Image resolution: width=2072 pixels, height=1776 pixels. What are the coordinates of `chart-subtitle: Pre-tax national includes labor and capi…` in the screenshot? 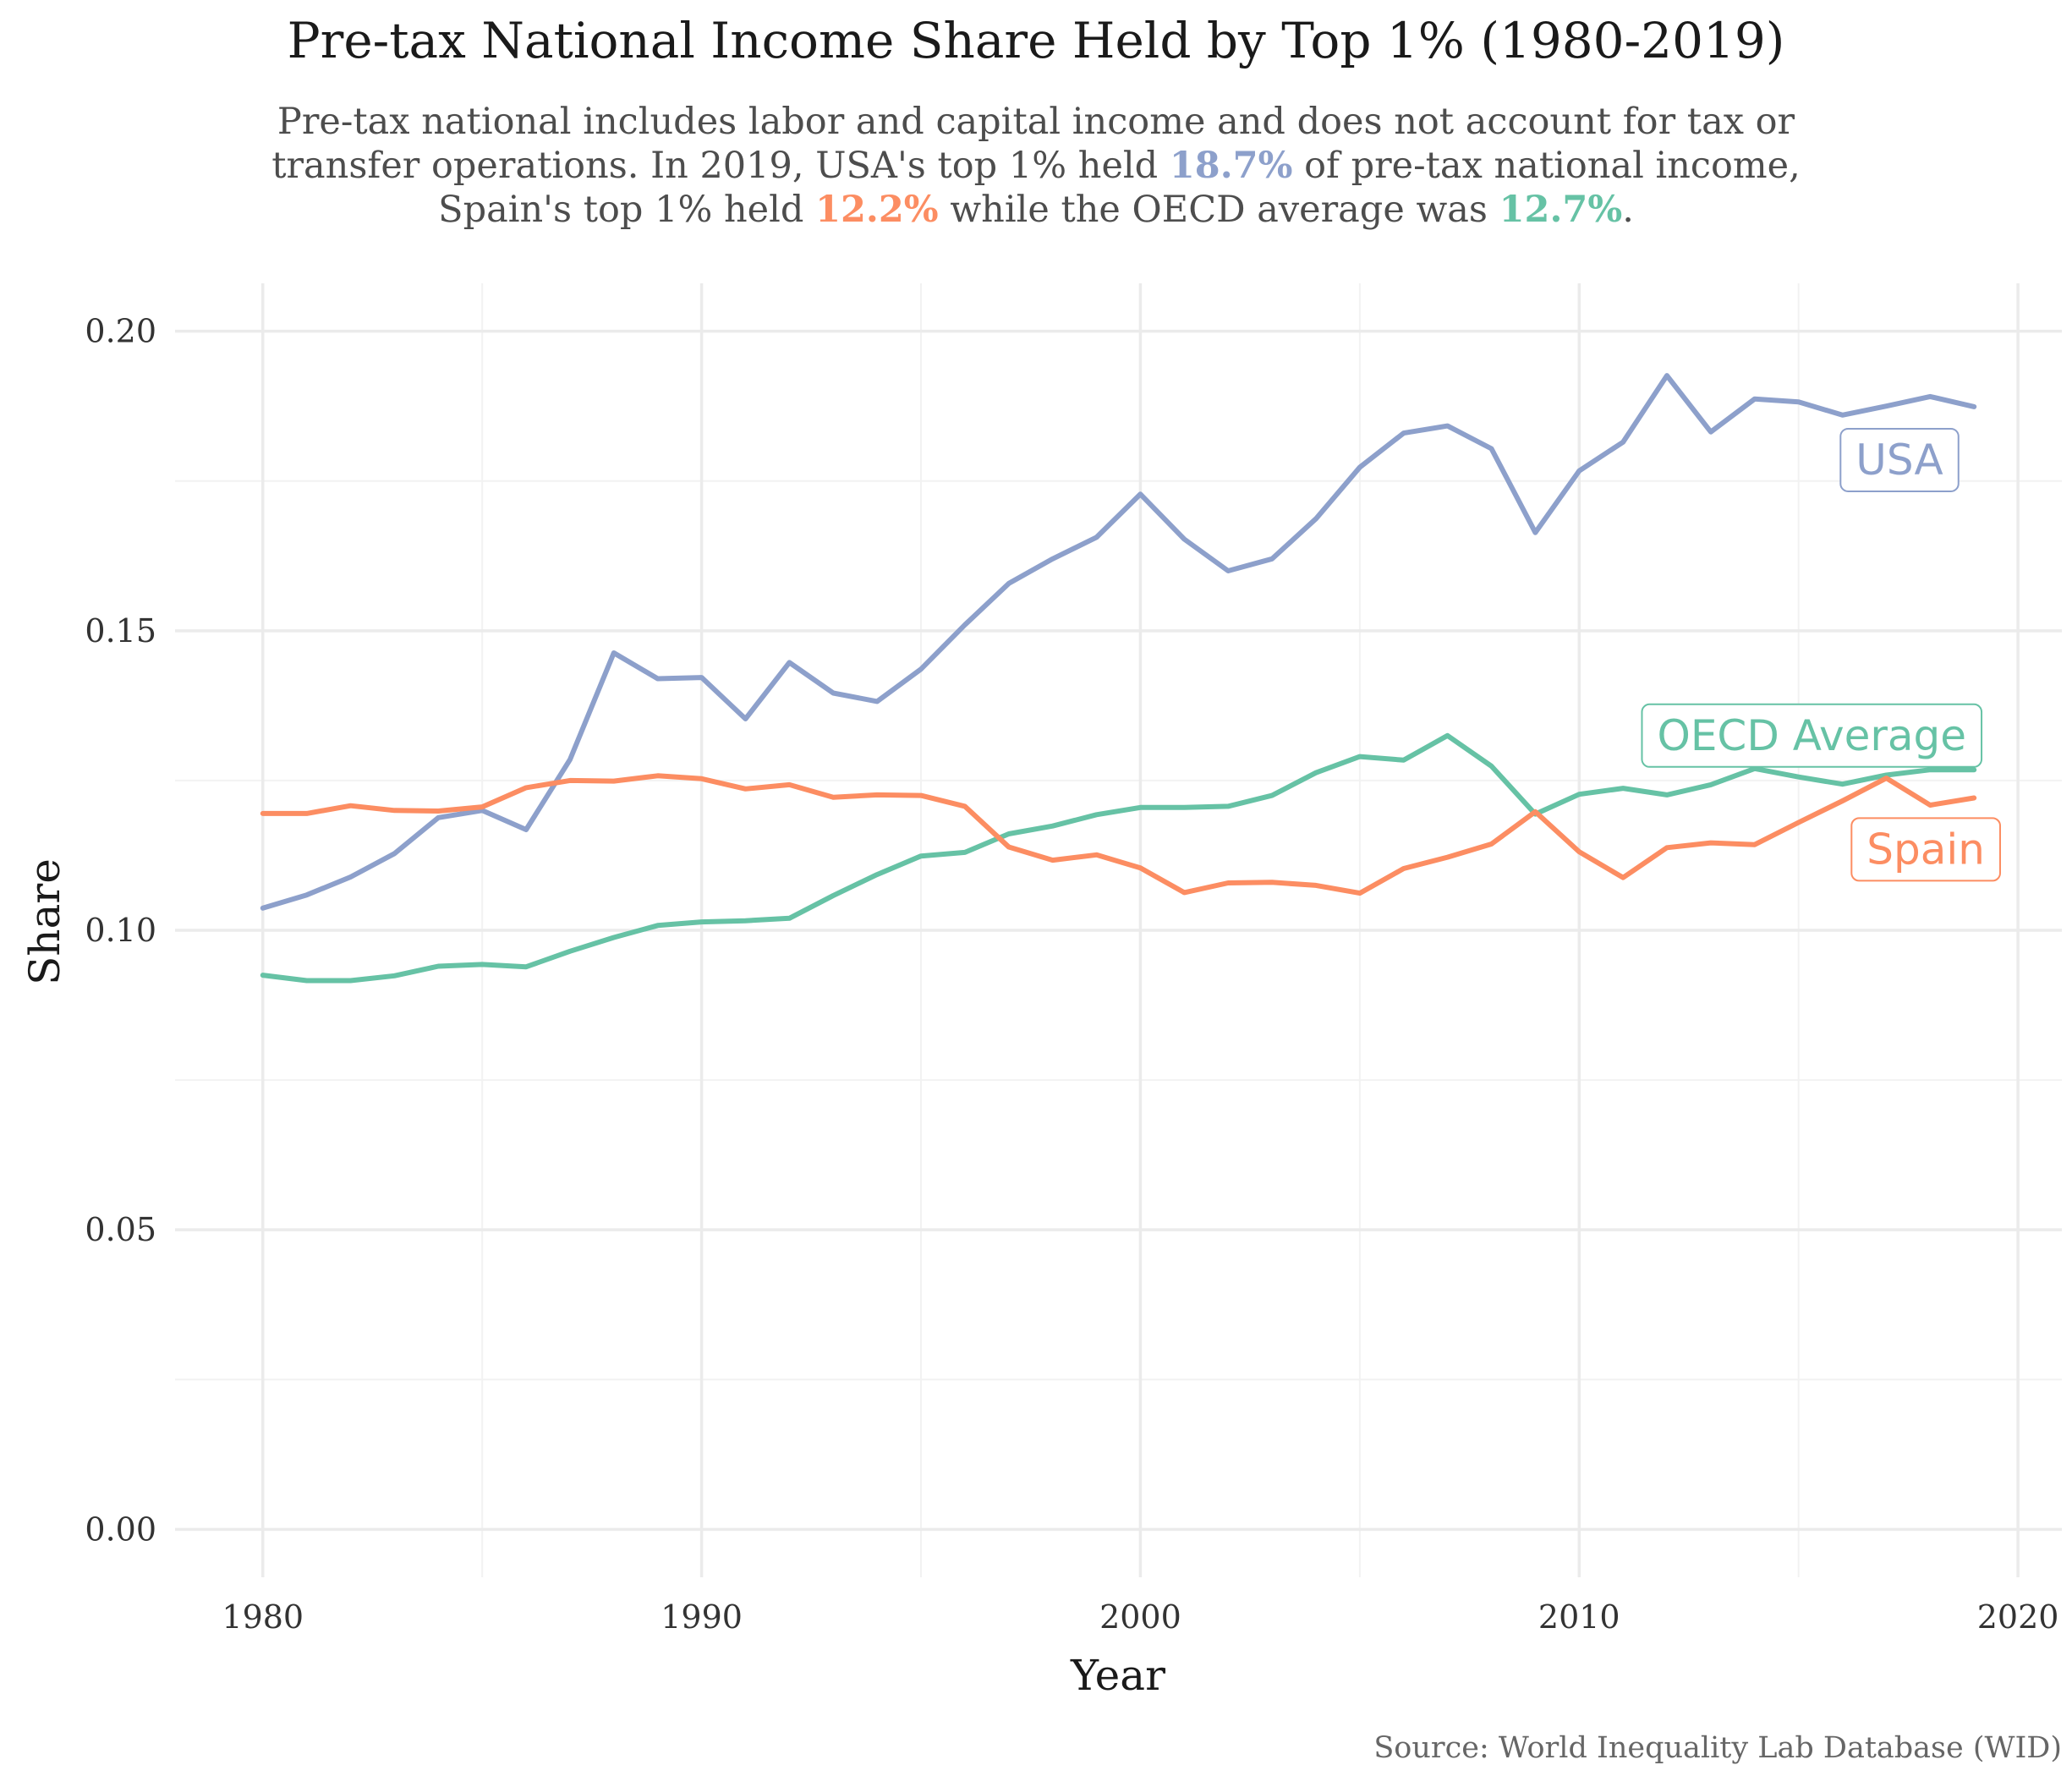 It's located at (1036, 166).